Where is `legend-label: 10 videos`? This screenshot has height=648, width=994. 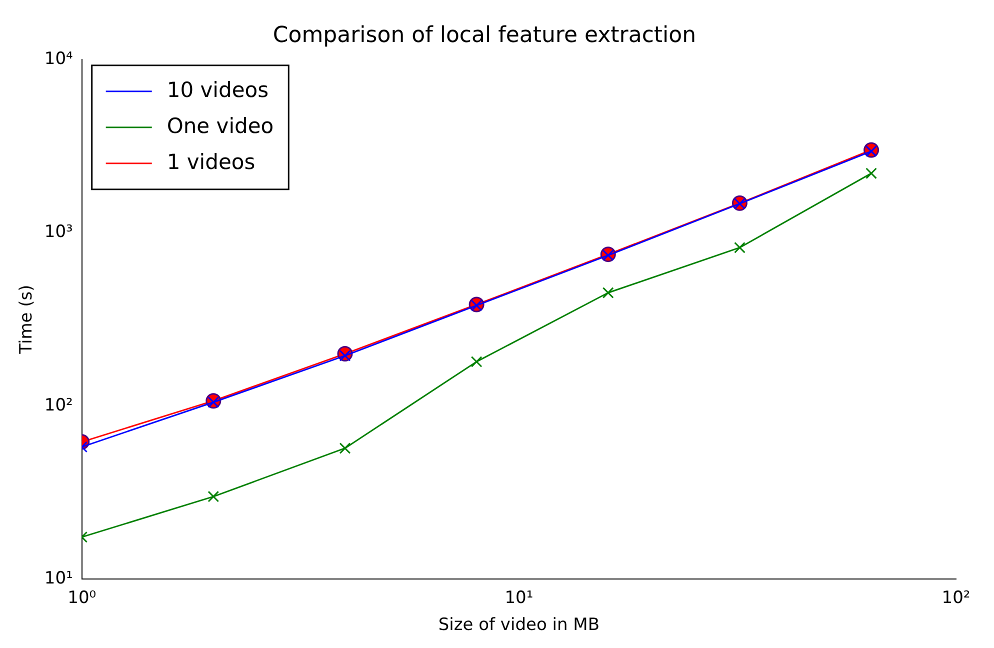
legend-label: 10 videos is located at coordinates (217, 90).